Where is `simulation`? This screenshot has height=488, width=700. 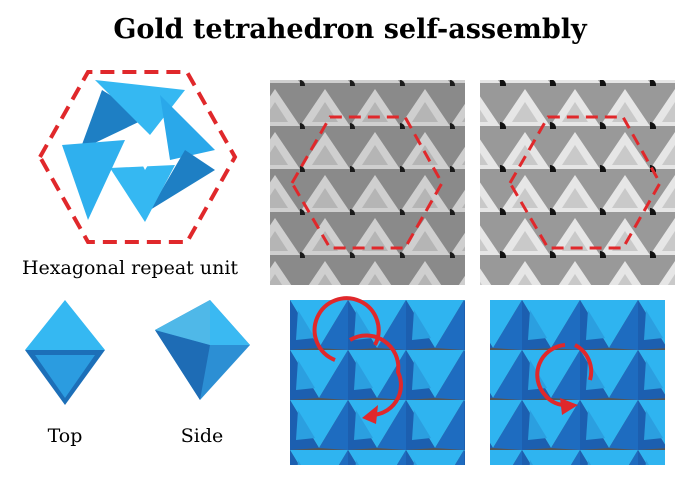
simulation is located at coordinates (577, 382).